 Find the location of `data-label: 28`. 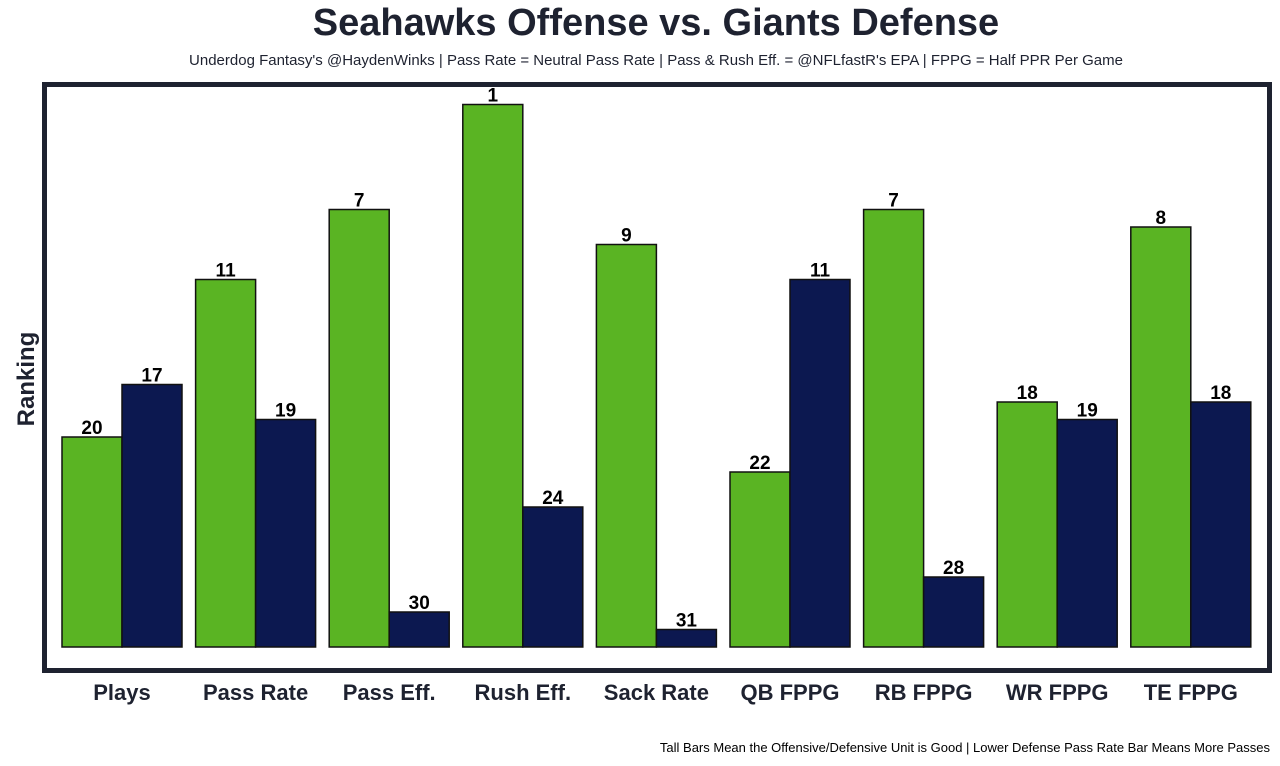

data-label: 28 is located at coordinates (953, 568).